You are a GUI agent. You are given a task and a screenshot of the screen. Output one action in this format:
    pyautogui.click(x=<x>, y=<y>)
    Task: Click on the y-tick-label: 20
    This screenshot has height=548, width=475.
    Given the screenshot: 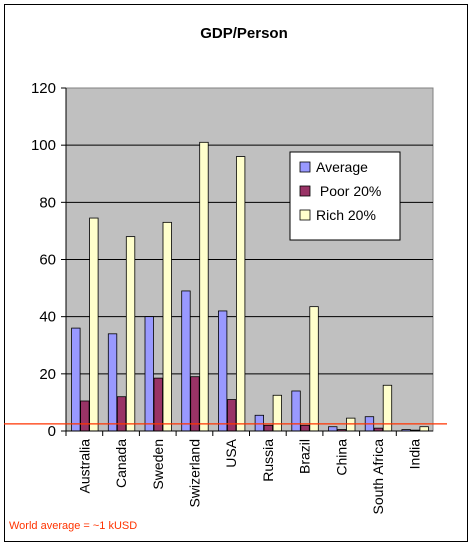 What is the action you would take?
    pyautogui.click(x=47, y=374)
    